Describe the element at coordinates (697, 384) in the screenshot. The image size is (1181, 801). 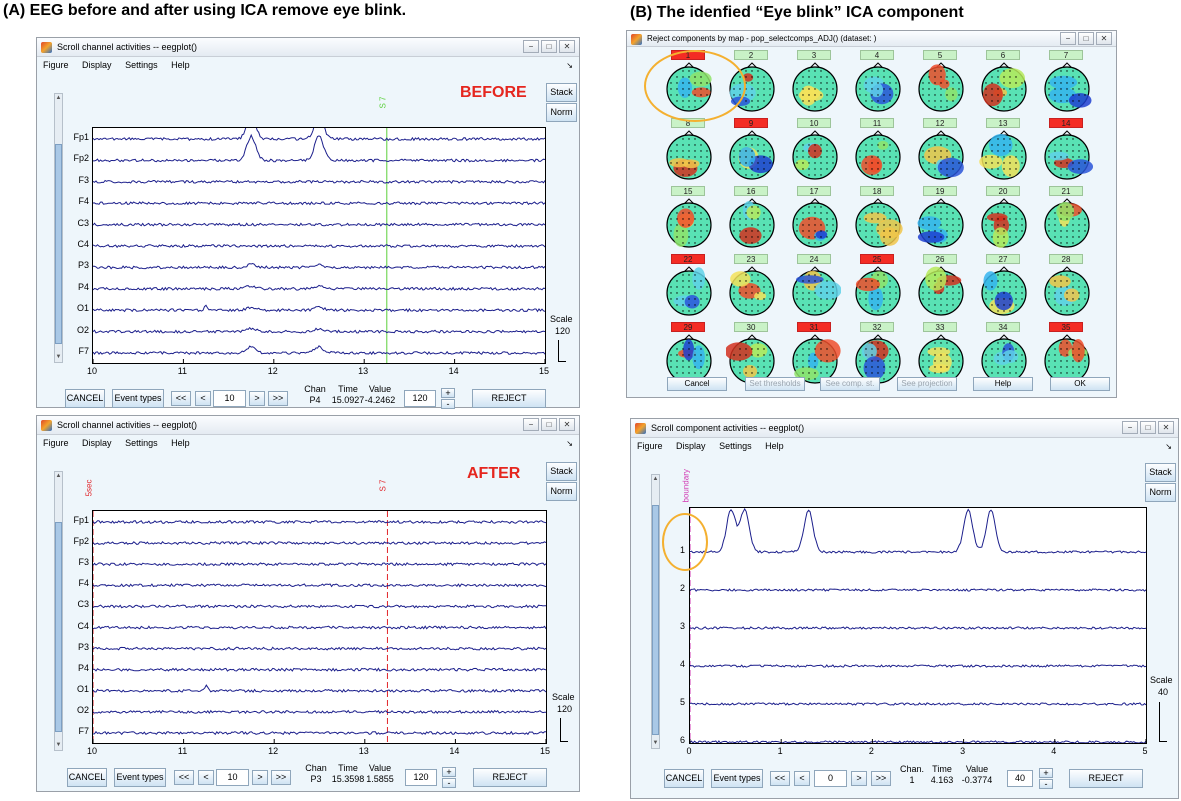
I see `reject-window-button-0: Cancel` at that location.